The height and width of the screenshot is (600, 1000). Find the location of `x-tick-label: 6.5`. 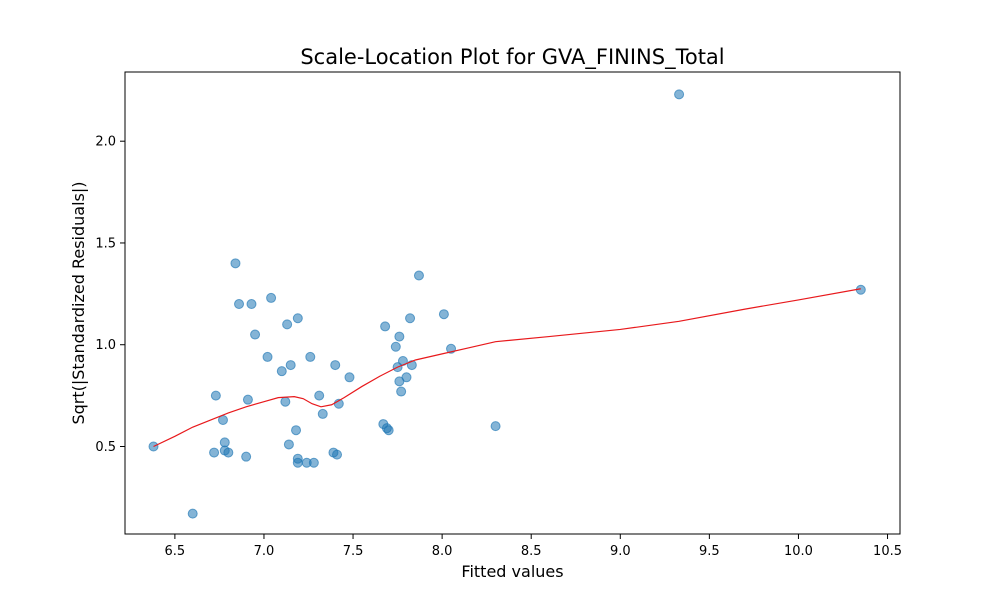

x-tick-label: 6.5 is located at coordinates (175, 551).